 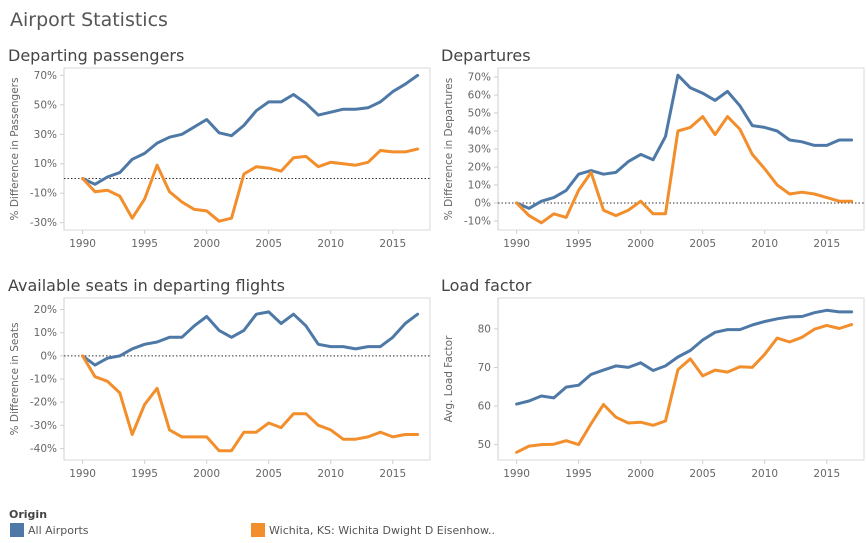 What do you see at coordinates (382, 530) in the screenshot?
I see `legend-label-wichita: Wichita, KS: Wichita Dwight D Eisenhow..` at bounding box center [382, 530].